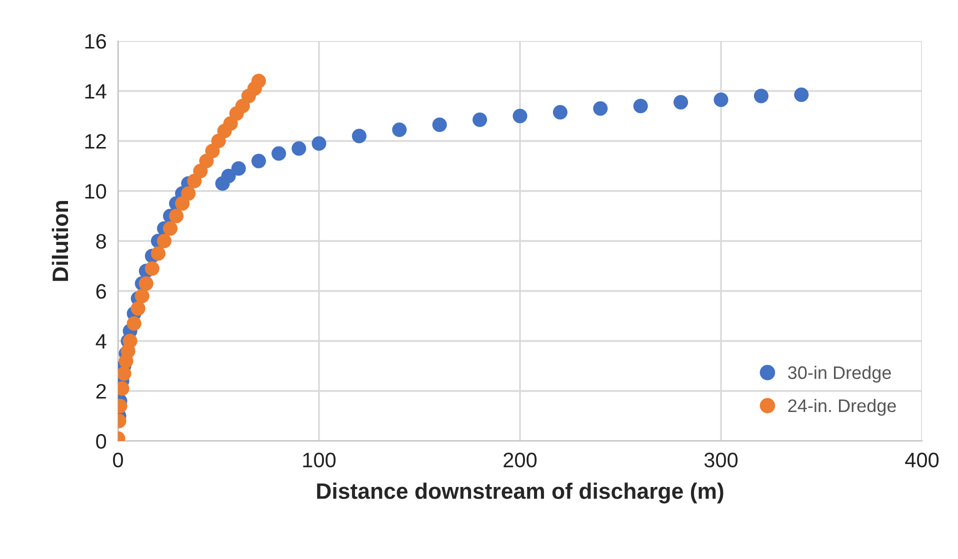 Image resolution: width=958 pixels, height=559 pixels. Describe the element at coordinates (101, 291) in the screenshot. I see `y-tick-label: 6` at that location.